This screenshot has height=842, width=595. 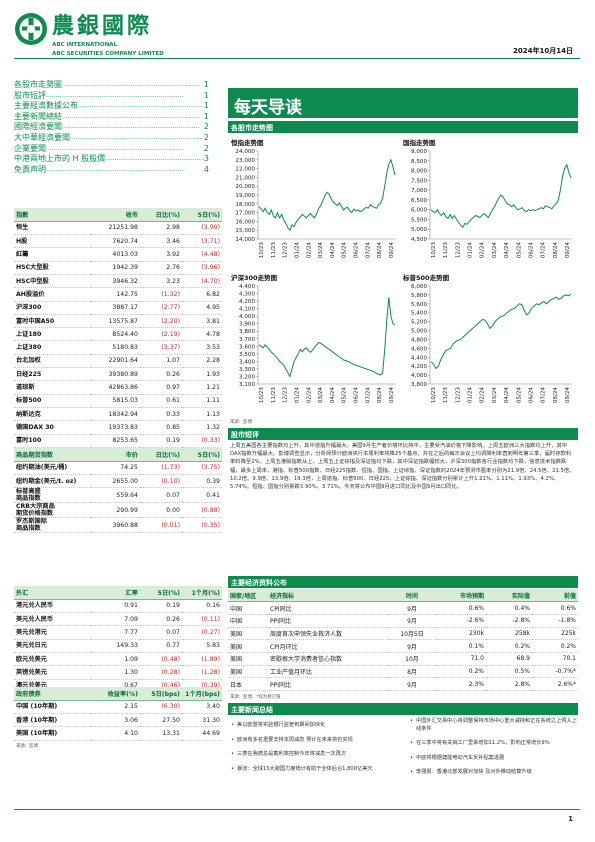 What do you see at coordinates (458, 250) in the screenshot?
I see `x-tick-label: 12/23` at bounding box center [458, 250].